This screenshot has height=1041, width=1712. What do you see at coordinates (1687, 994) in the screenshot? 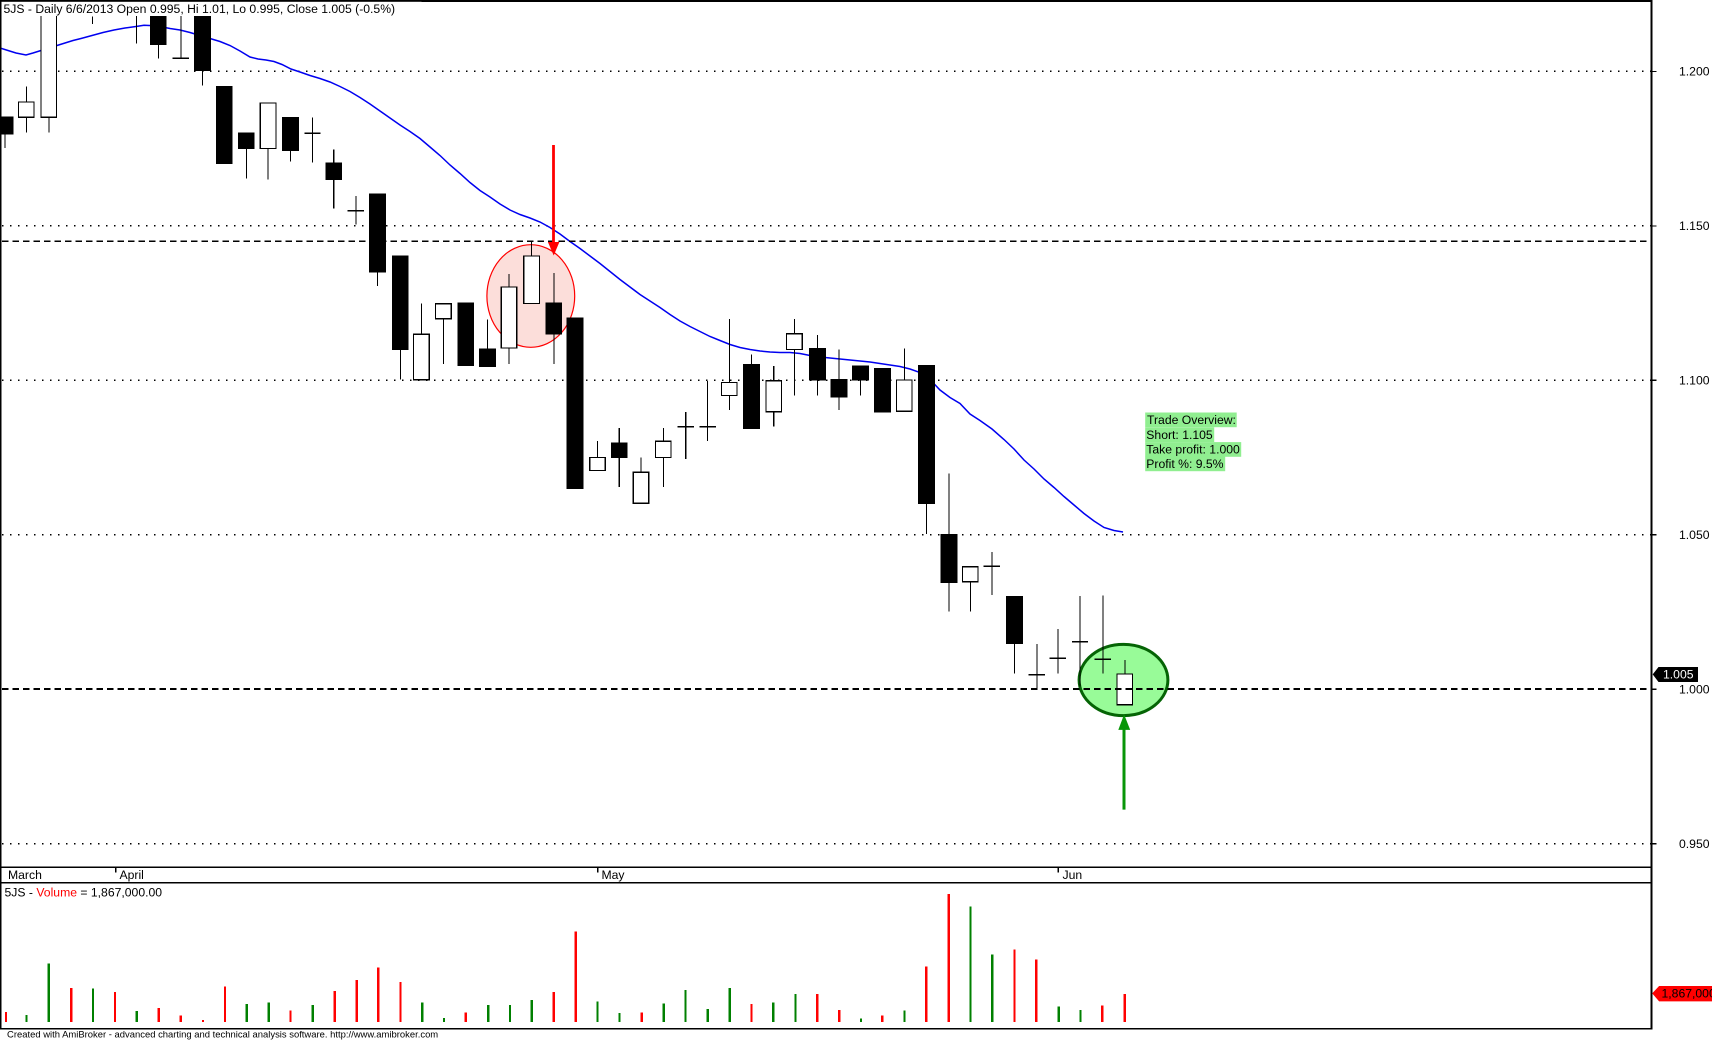
I see `svg-text: 1,867,000.00` at bounding box center [1687, 994].